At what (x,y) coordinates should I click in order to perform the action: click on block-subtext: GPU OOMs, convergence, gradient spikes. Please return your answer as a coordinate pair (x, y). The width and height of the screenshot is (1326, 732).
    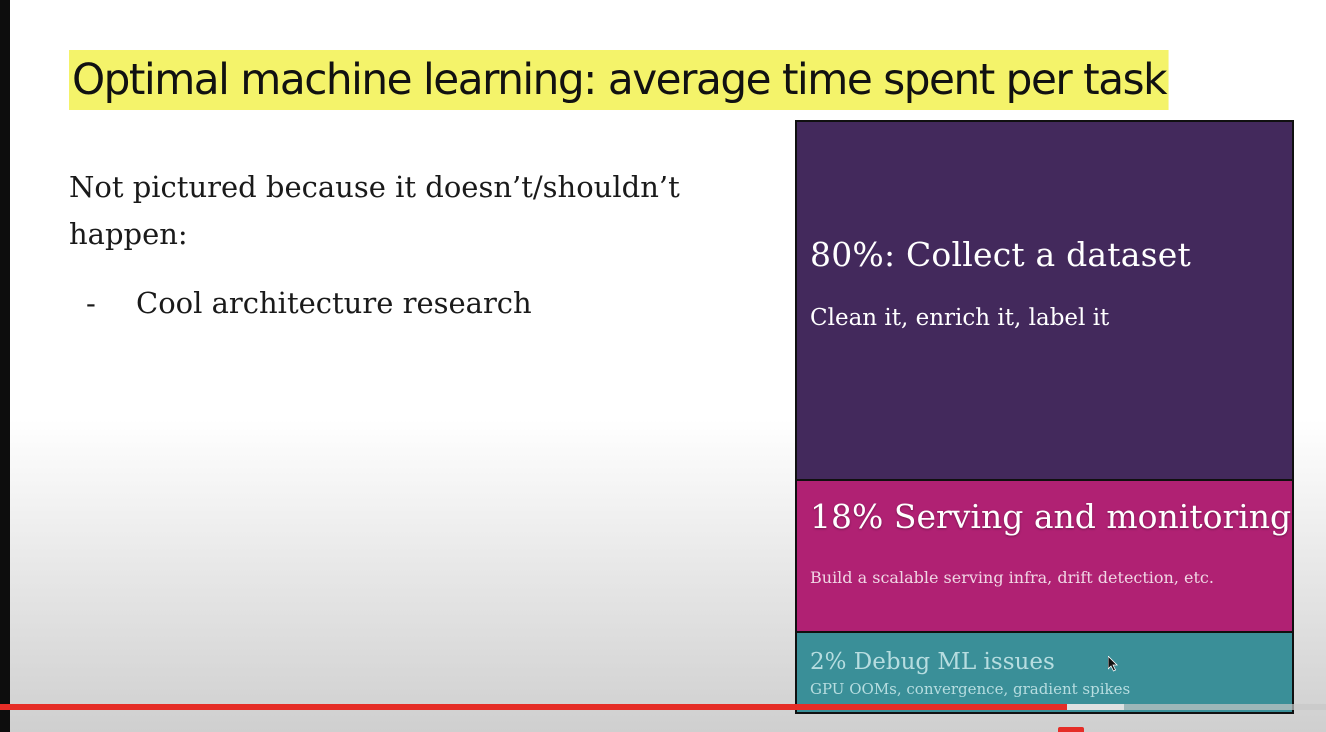
    Looking at the image, I should click on (970, 689).